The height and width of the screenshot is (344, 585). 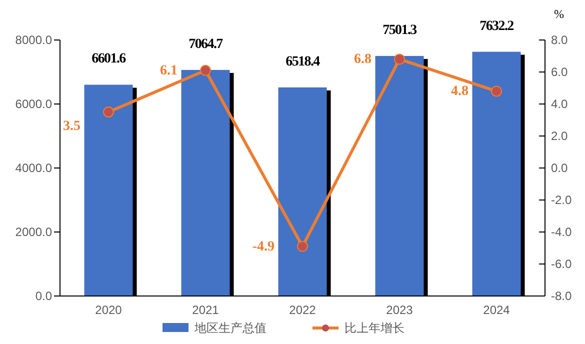 What do you see at coordinates (561, 296) in the screenshot?
I see `y2-tick-label: -8.0` at bounding box center [561, 296].